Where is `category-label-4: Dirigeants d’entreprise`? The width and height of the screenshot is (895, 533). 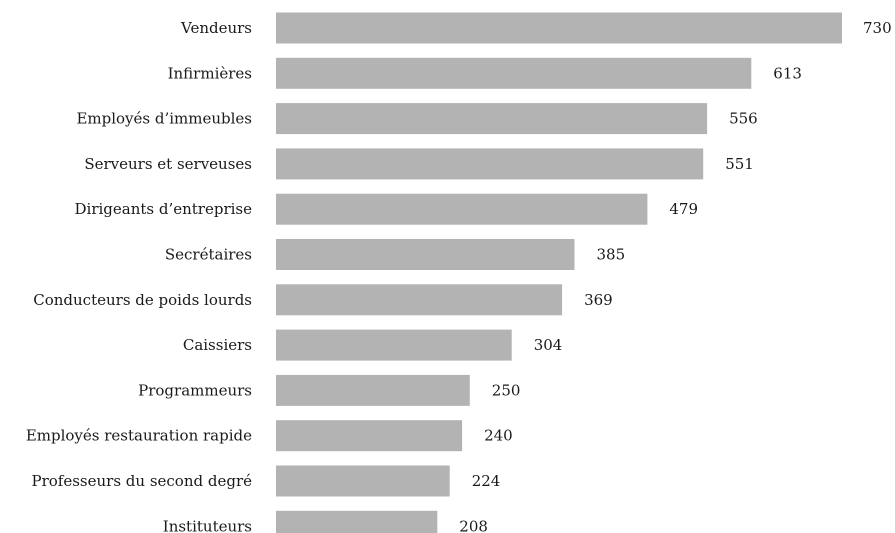 category-label-4: Dirigeants d’entreprise is located at coordinates (164, 209).